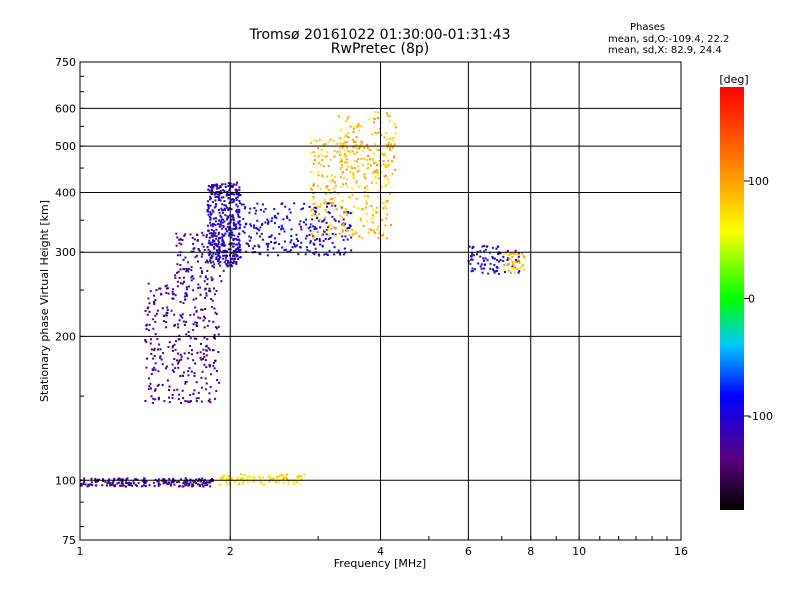  I want to click on y-axis-label: Stationary phase Virtual Height [km], so click(44, 301).